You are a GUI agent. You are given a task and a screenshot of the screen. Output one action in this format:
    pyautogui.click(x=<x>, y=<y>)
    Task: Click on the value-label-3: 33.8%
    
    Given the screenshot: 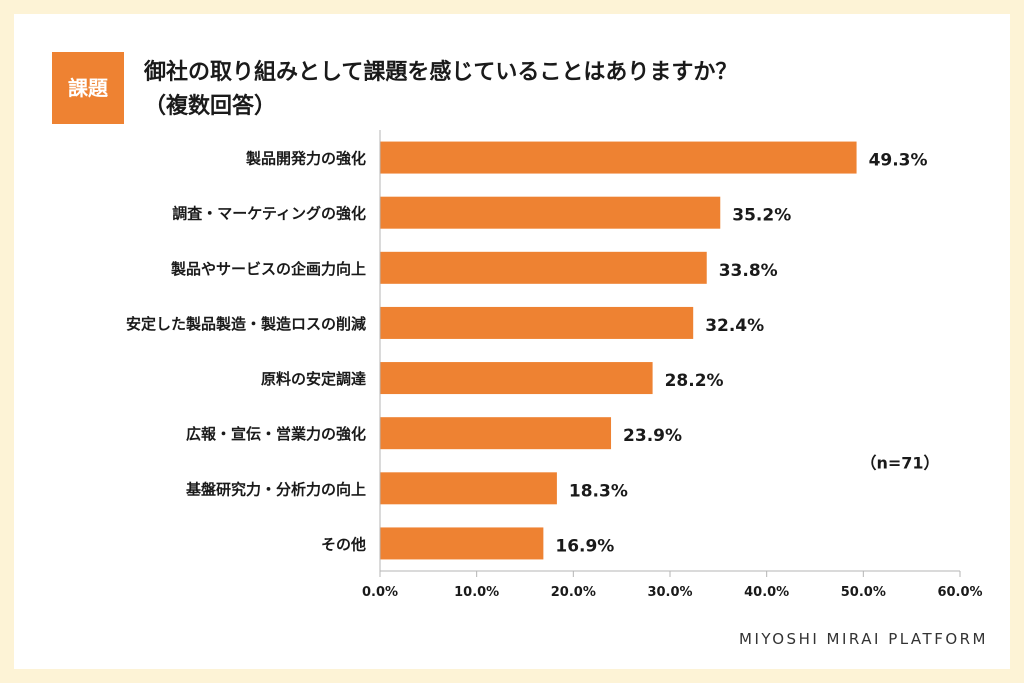 What is the action you would take?
    pyautogui.click(x=748, y=271)
    